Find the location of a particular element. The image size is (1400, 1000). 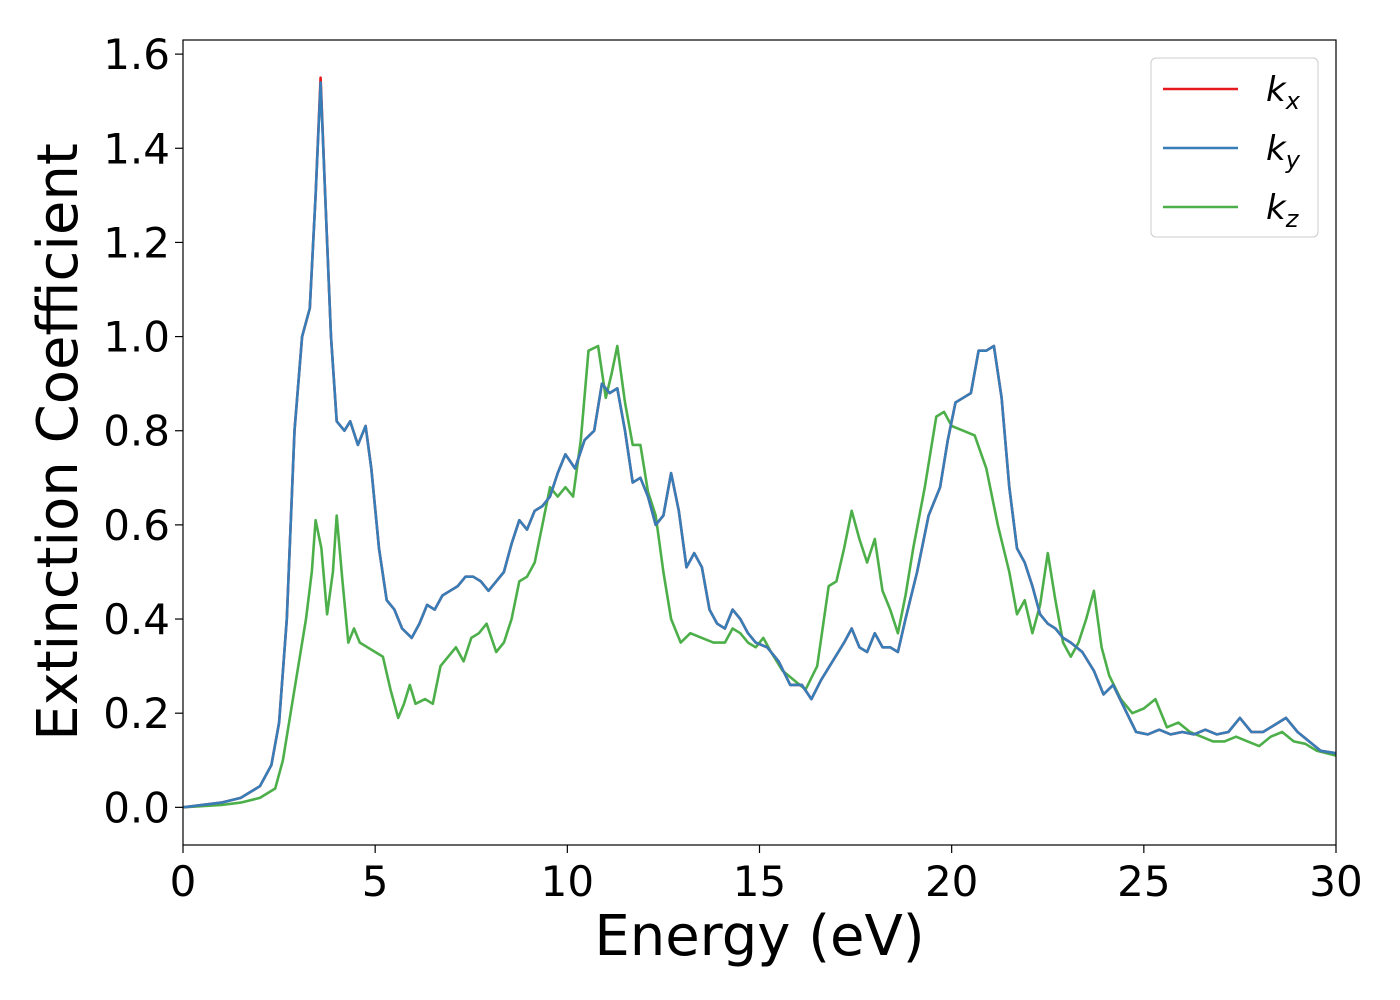

legend-label-ky: ky is located at coordinates (1283, 151).